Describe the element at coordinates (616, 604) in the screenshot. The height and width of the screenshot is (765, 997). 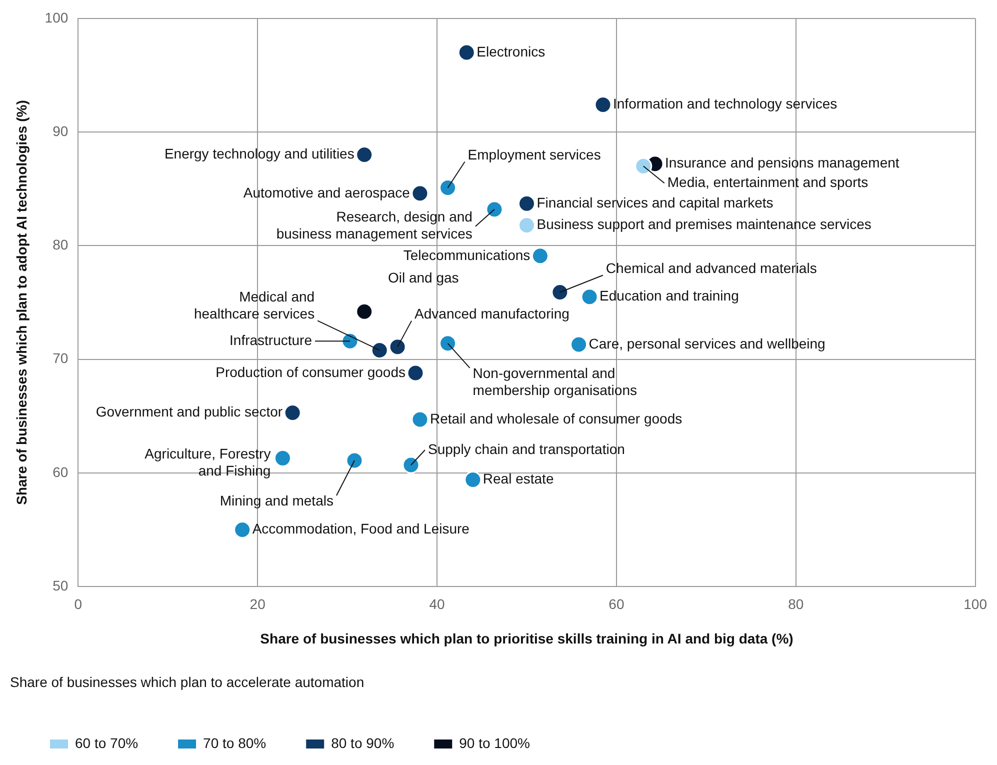
I see `x-tick-label: 60` at that location.